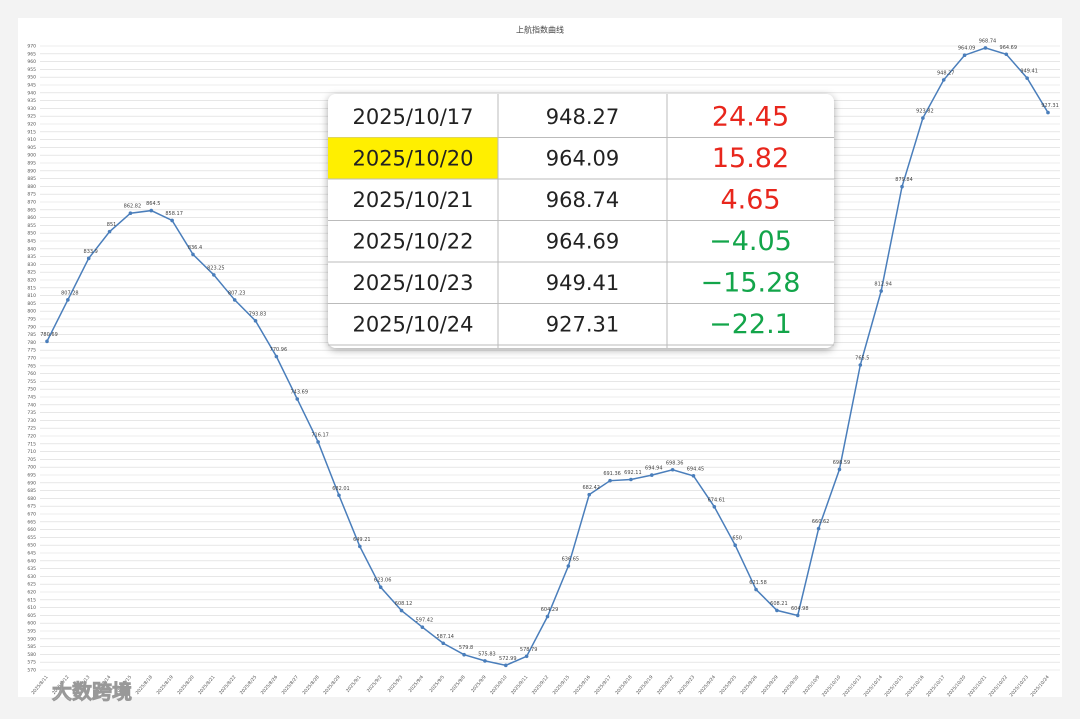 Image resolution: width=1080 pixels, height=719 pixels. I want to click on y-tick-label: 875, so click(31, 195).